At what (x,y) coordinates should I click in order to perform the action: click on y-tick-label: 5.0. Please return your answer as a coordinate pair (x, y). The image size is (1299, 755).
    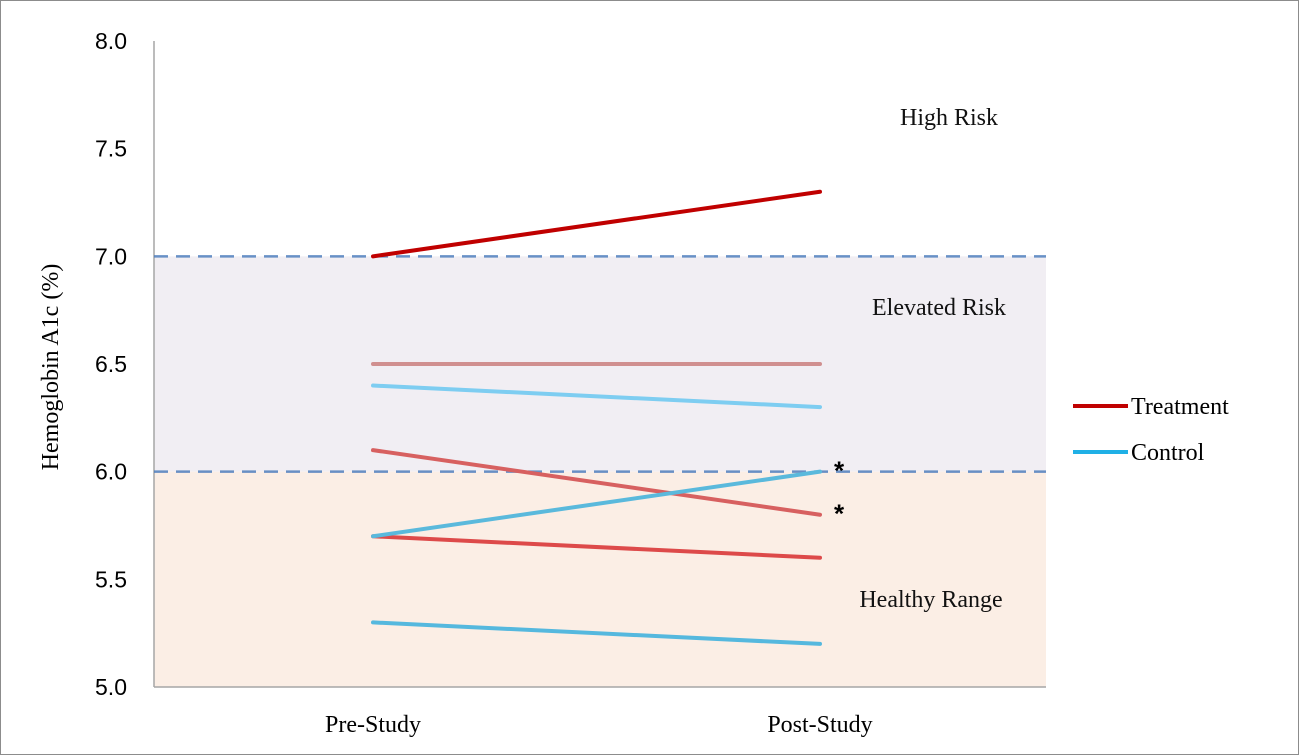
    Looking at the image, I should click on (111, 687).